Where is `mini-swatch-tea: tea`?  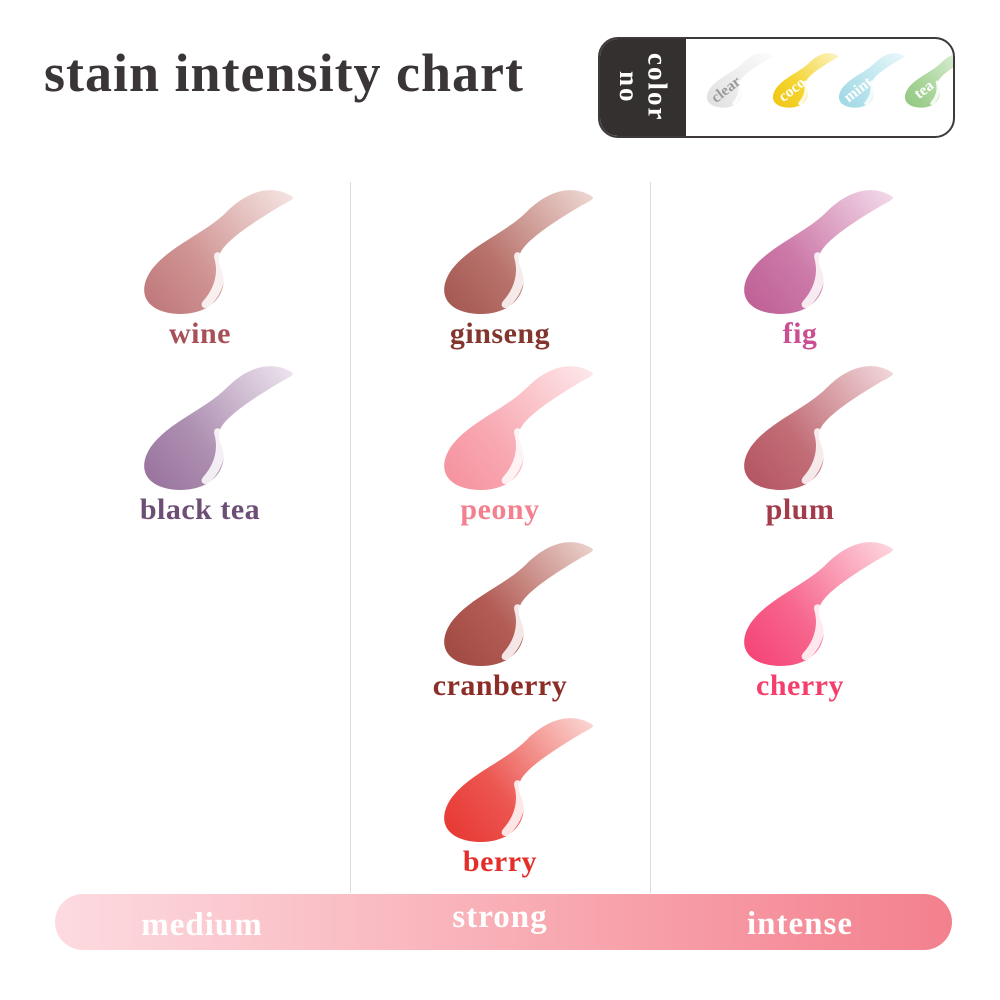 mini-swatch-tea: tea is located at coordinates (923, 82).